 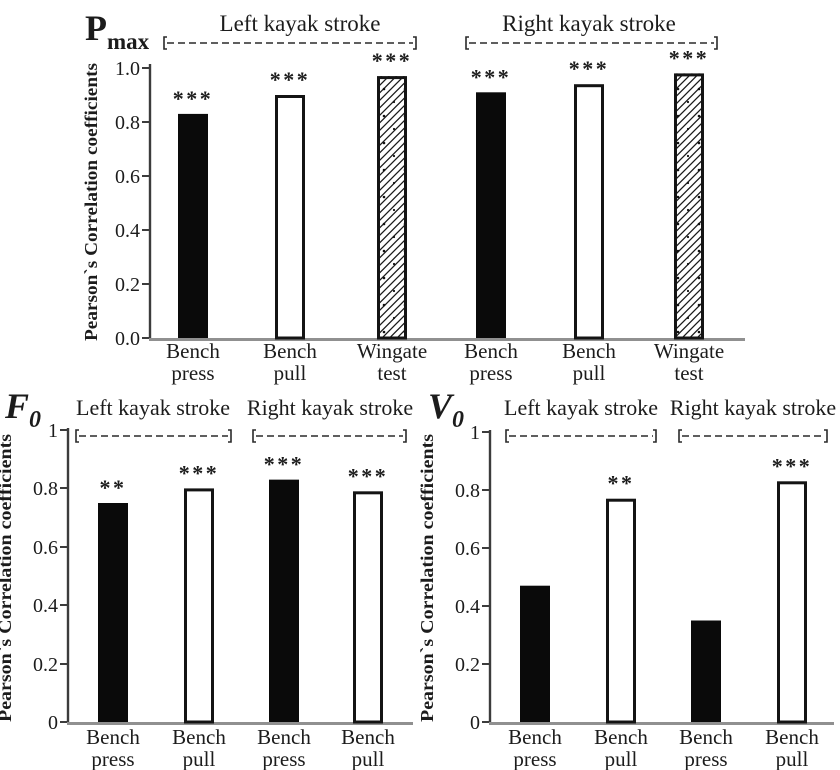 I want to click on v0-y-tick-label-5: 0, so click(x=475, y=723).